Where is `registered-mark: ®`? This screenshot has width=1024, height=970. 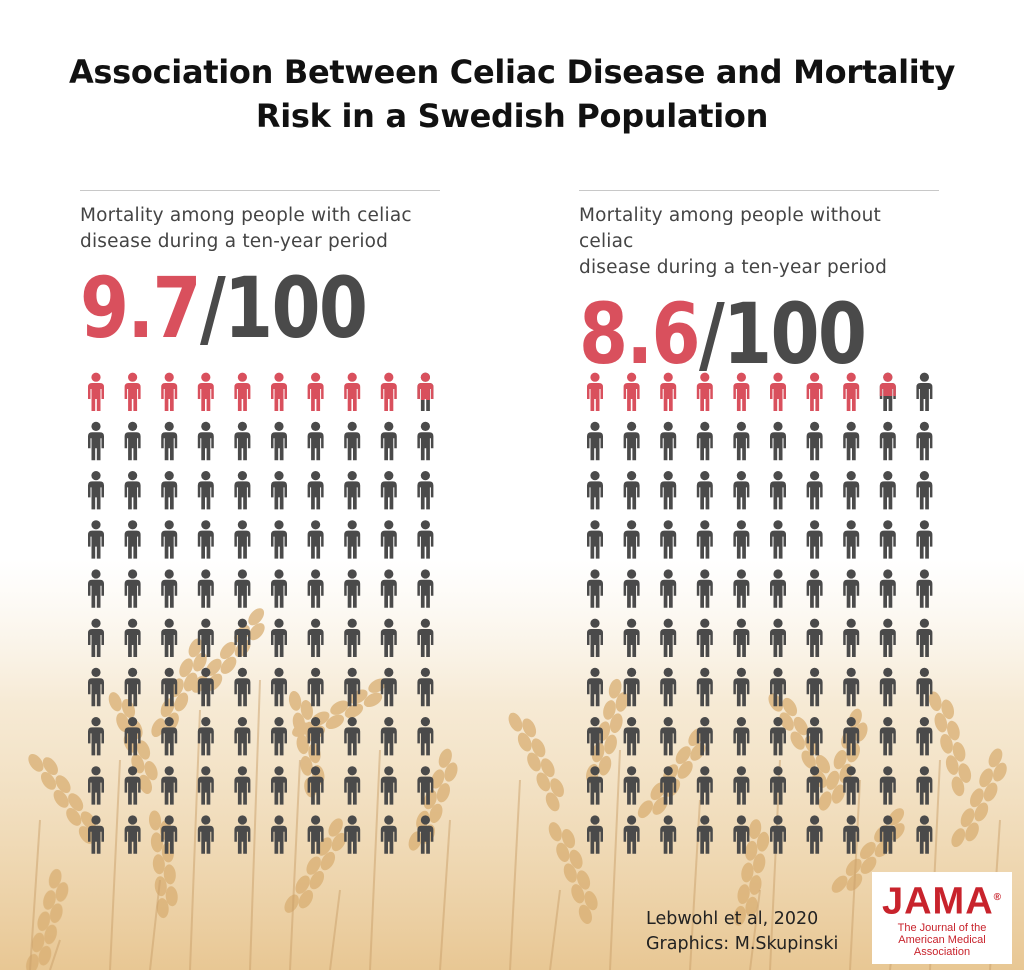
registered-mark: ® is located at coordinates (998, 897).